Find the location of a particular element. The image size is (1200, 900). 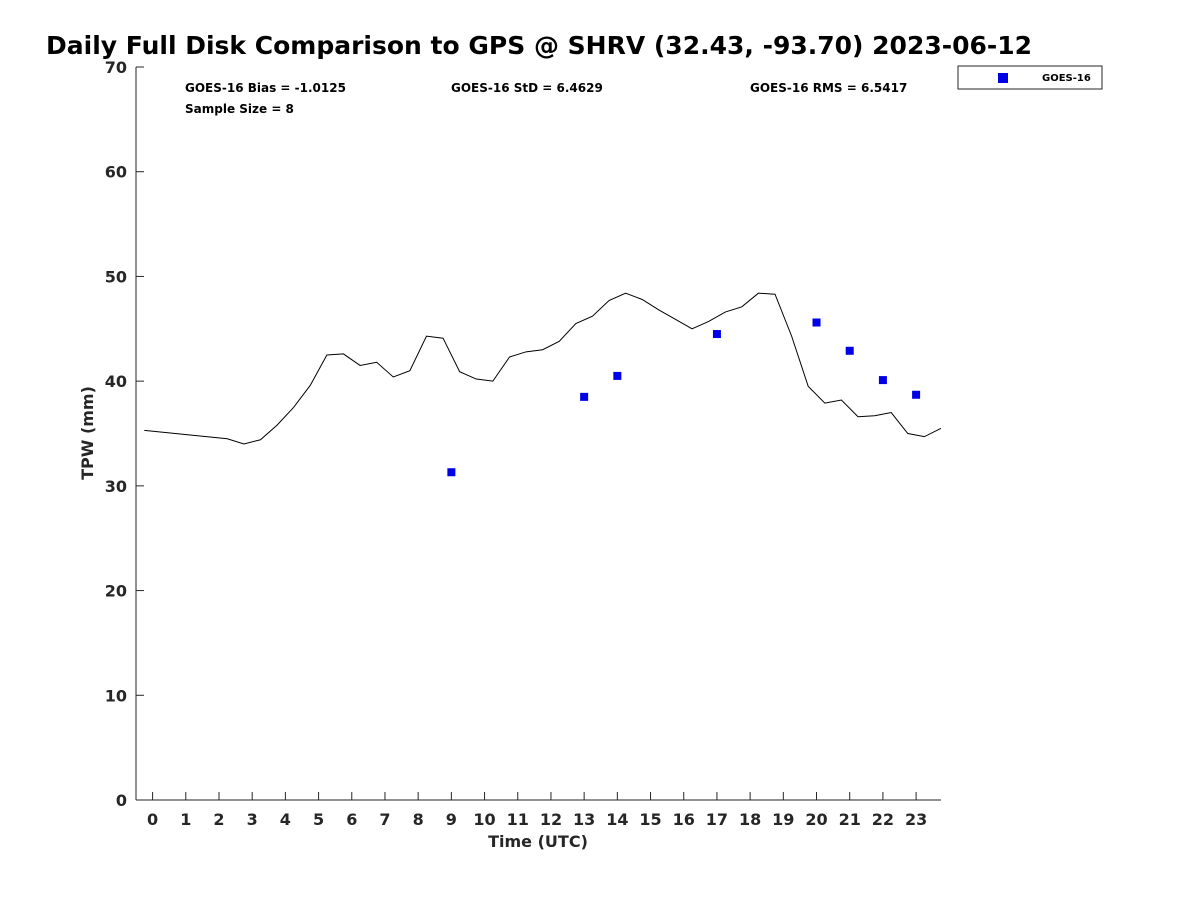

x-tick-label: 8 is located at coordinates (418, 819).